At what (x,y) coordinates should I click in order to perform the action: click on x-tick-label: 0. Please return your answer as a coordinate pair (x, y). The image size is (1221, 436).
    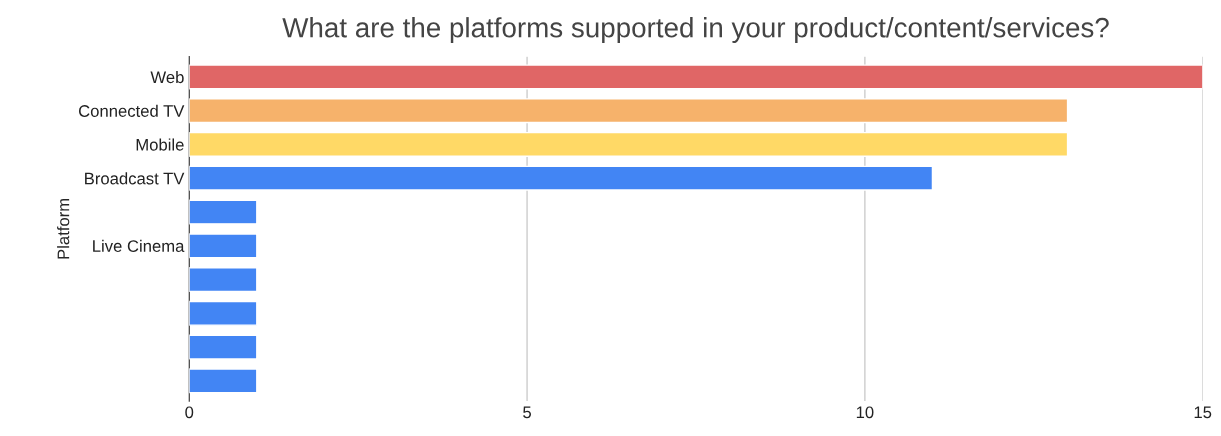
    Looking at the image, I should click on (189, 412).